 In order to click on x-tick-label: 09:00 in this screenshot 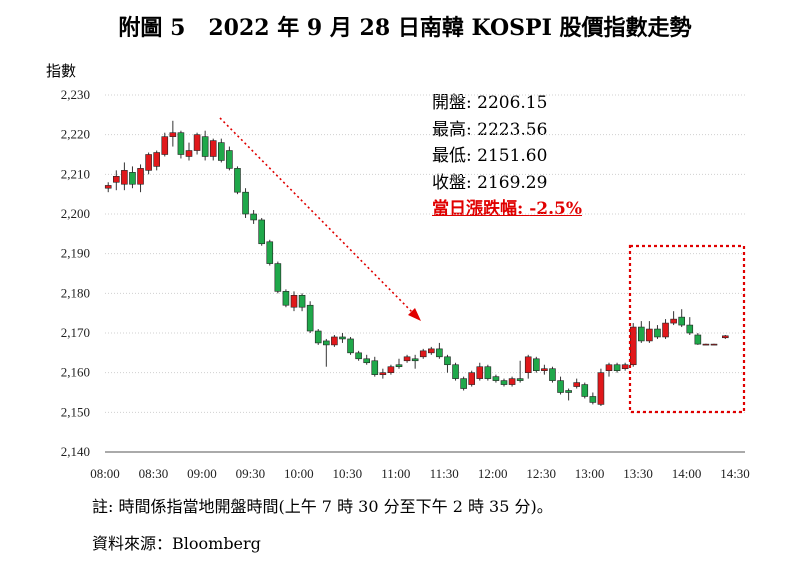, I will do `click(202, 473)`.